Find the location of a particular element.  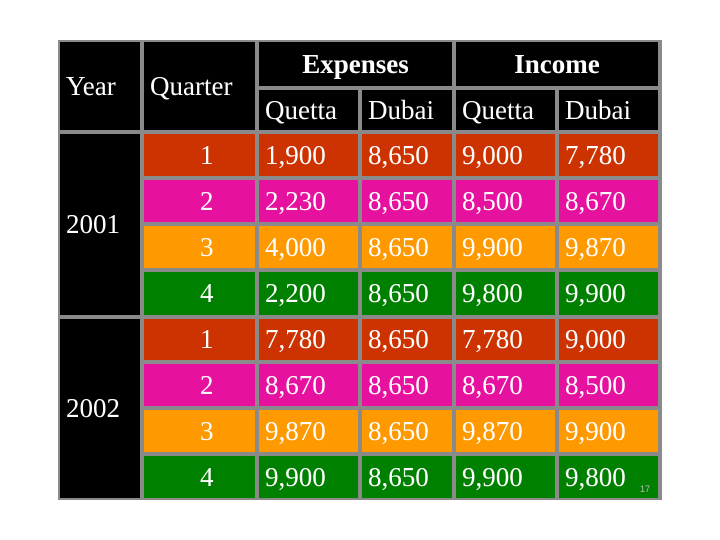

expenses-dubai-header: Dubai is located at coordinates (407, 110).